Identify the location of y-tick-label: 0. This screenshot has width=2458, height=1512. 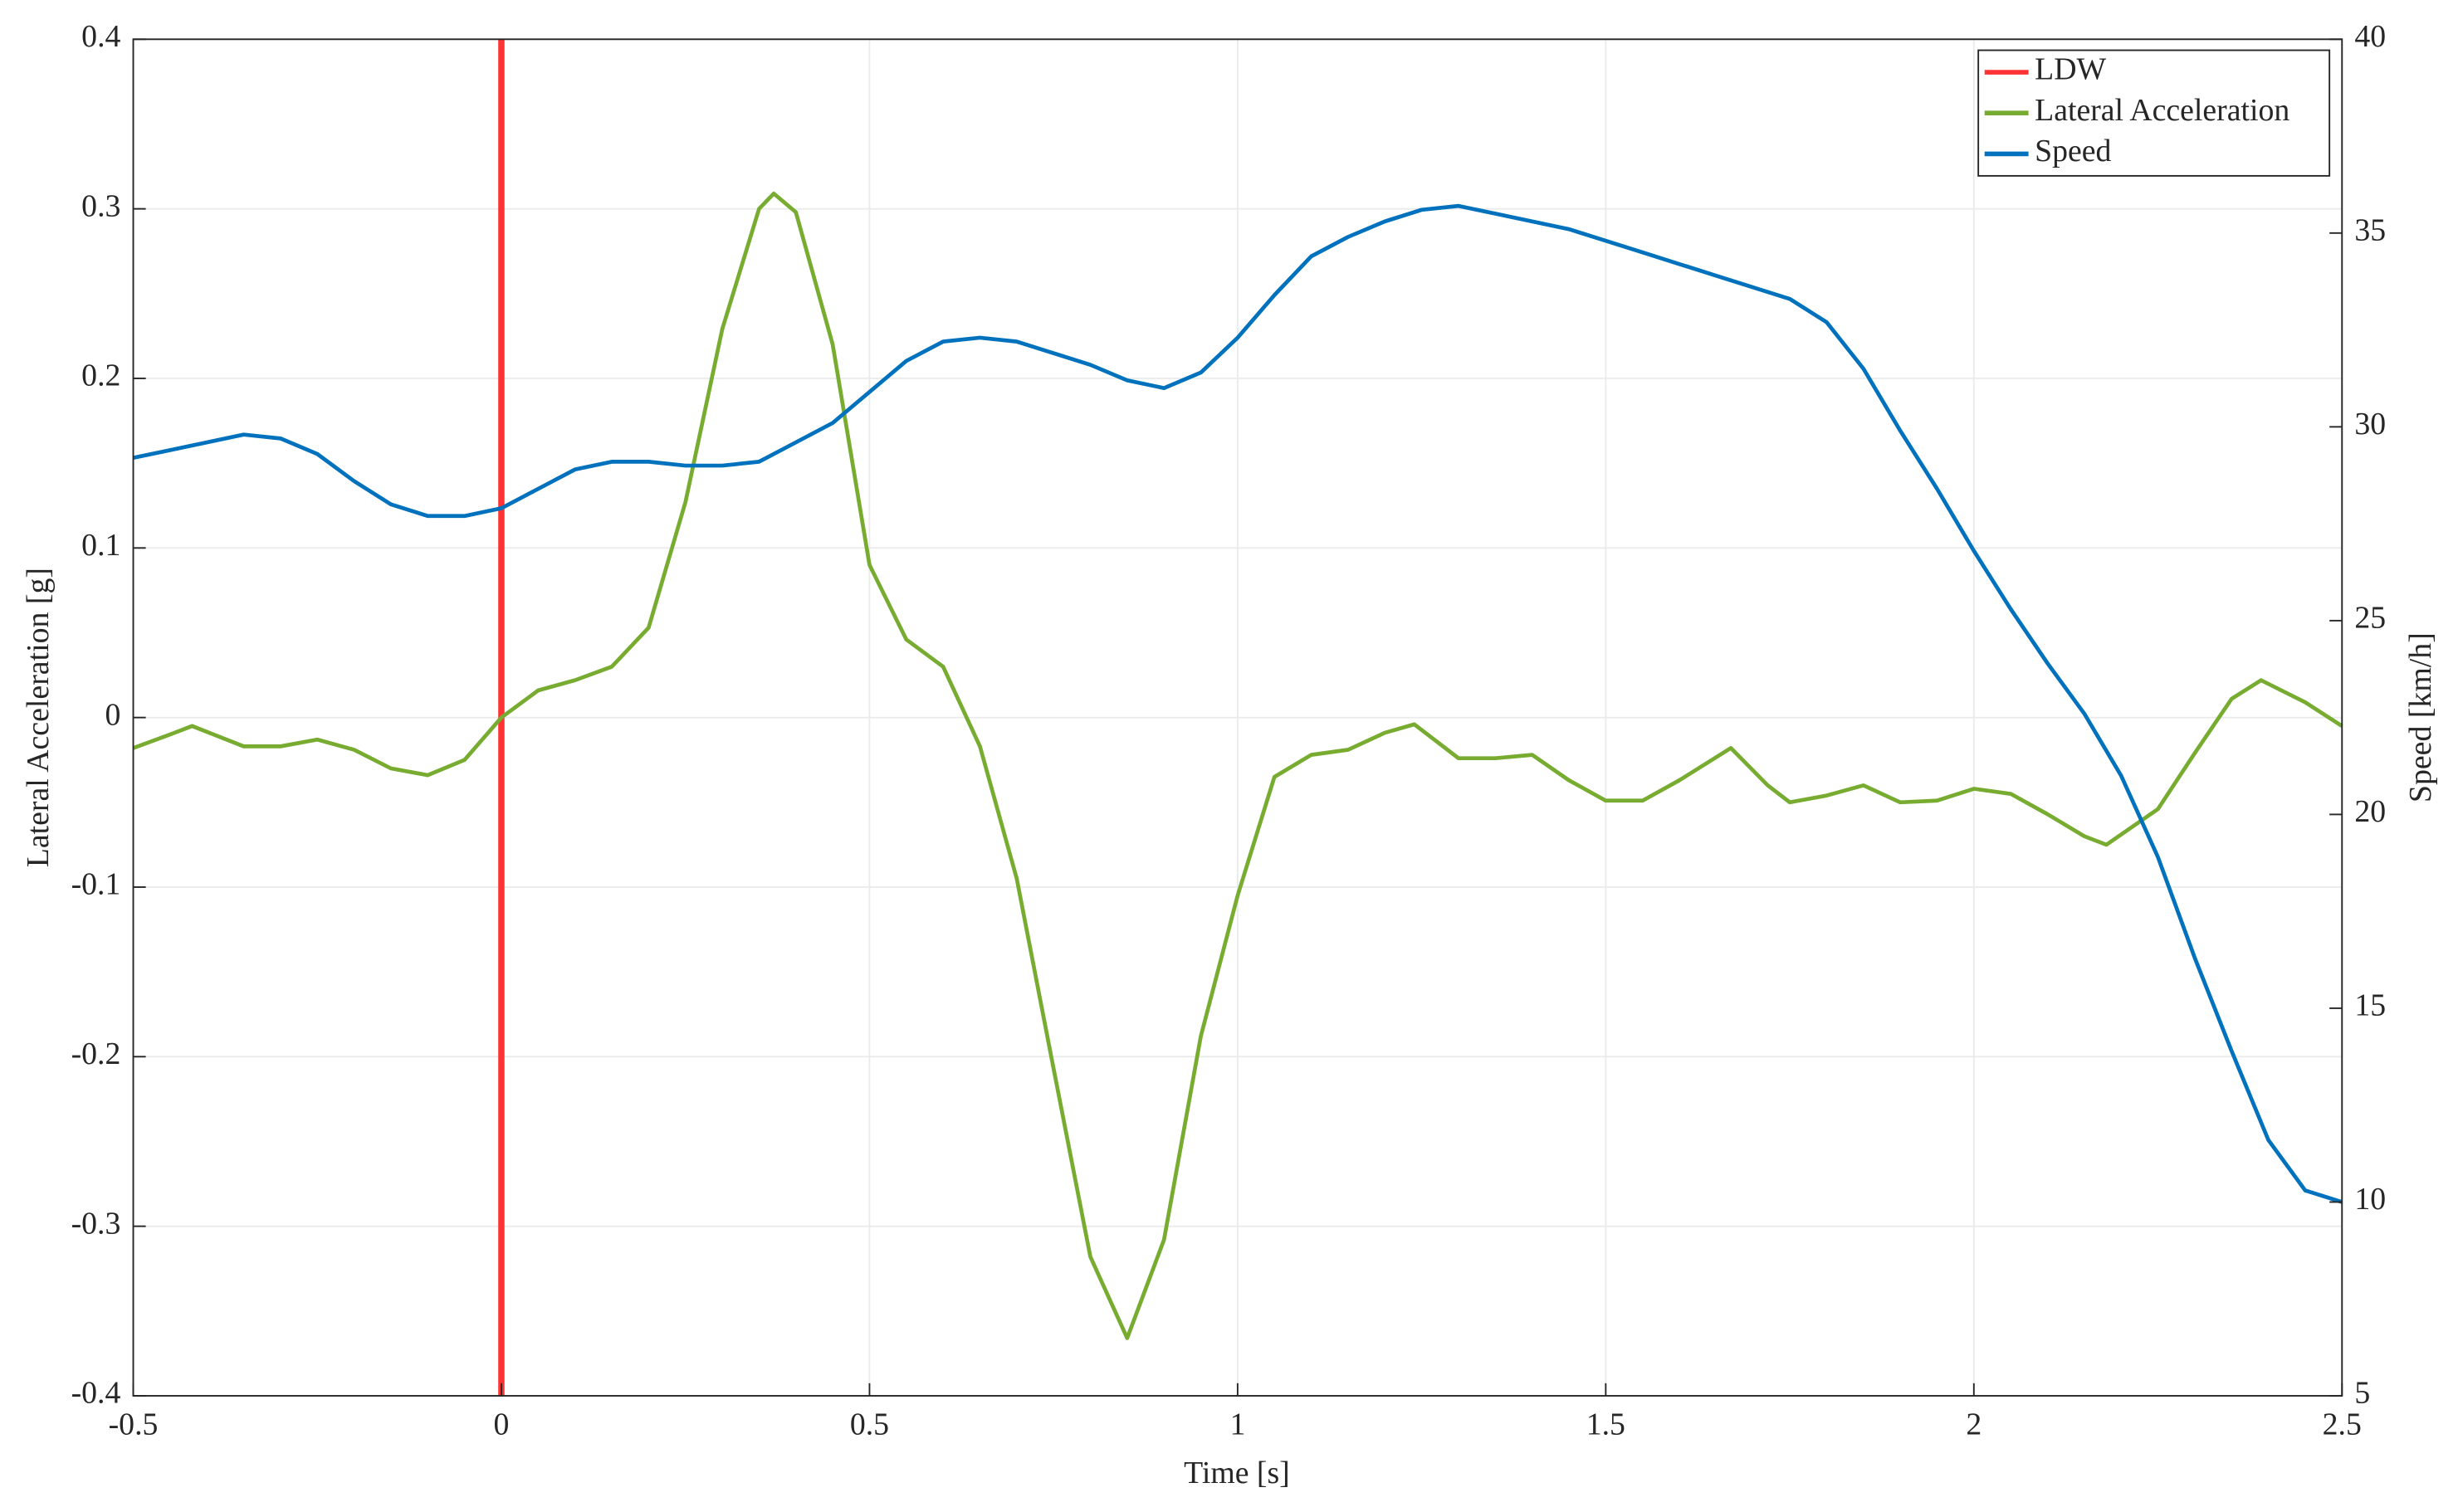
(113, 714).